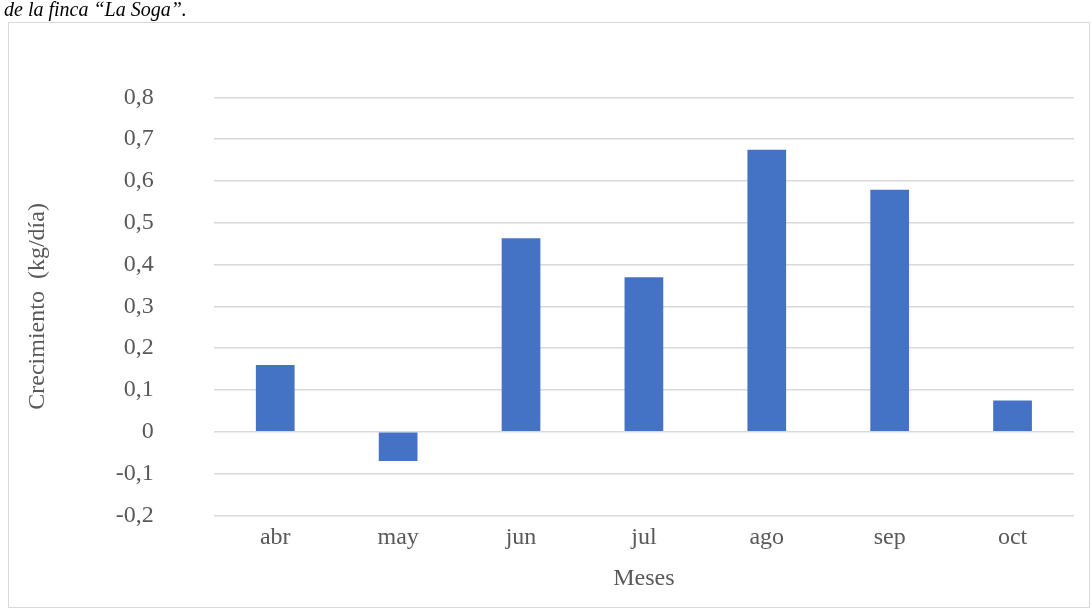 The width and height of the screenshot is (1092, 610). Describe the element at coordinates (644, 576) in the screenshot. I see `x-axis-title: Meses` at that location.